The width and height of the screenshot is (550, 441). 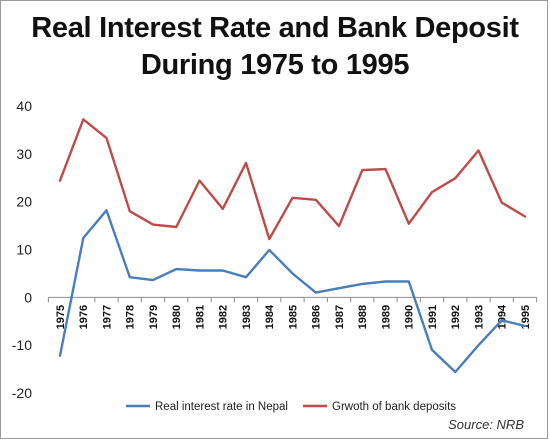 What do you see at coordinates (22, 345) in the screenshot?
I see `y-tick-label: -10` at bounding box center [22, 345].